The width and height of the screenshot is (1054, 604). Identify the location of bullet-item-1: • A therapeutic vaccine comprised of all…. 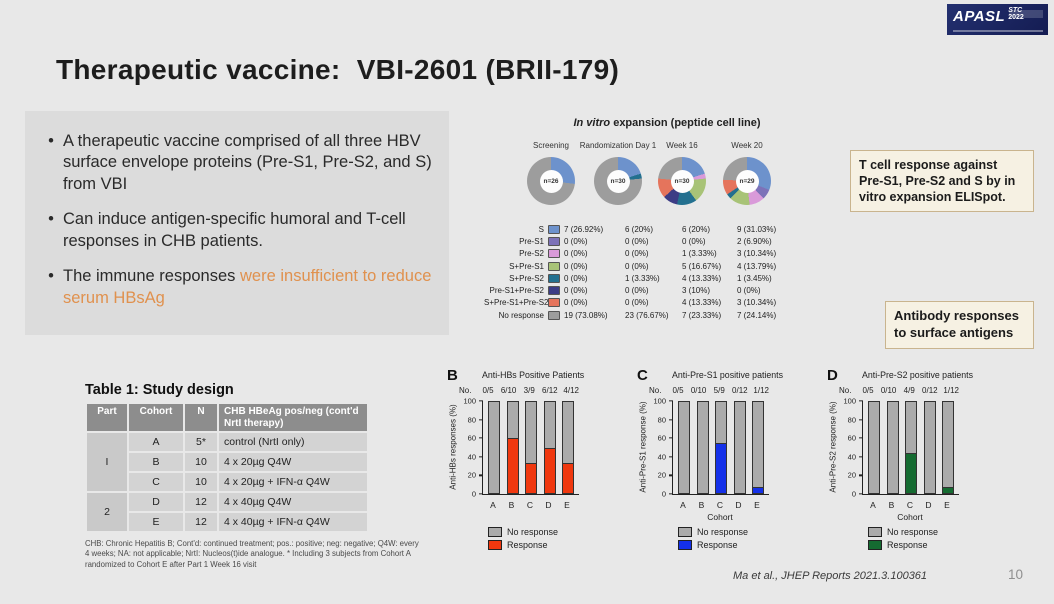
(236, 163).